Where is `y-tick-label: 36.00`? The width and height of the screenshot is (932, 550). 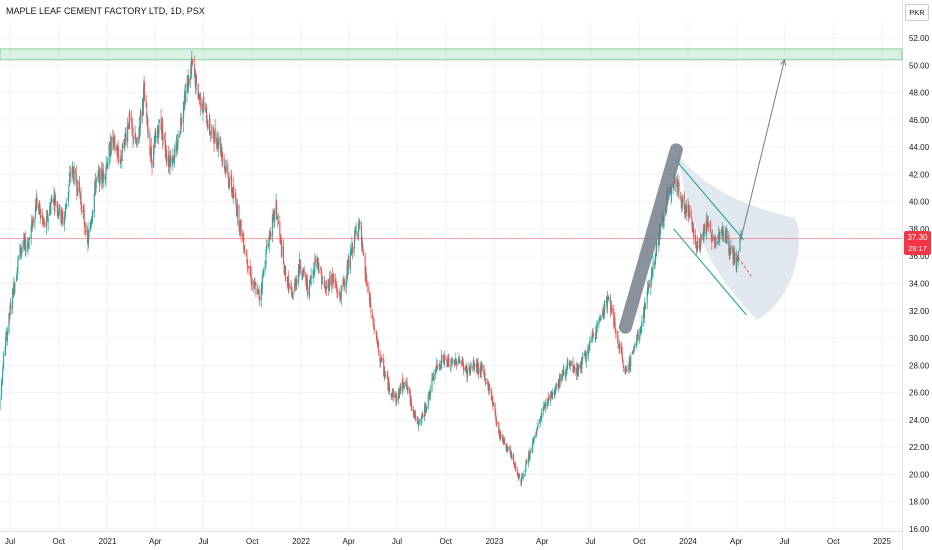 y-tick-label: 36.00 is located at coordinates (919, 256).